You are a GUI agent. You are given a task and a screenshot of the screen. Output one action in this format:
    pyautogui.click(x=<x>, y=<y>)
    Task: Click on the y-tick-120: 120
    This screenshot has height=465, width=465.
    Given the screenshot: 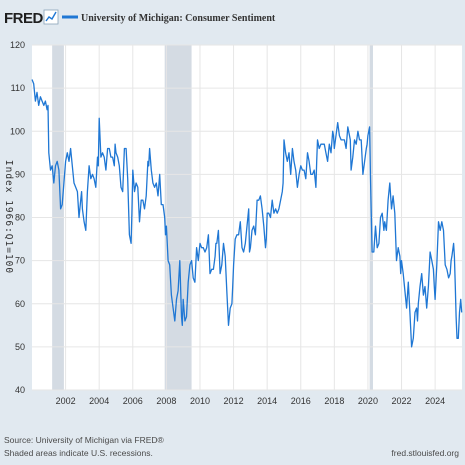 What is the action you would take?
    pyautogui.click(x=17, y=45)
    